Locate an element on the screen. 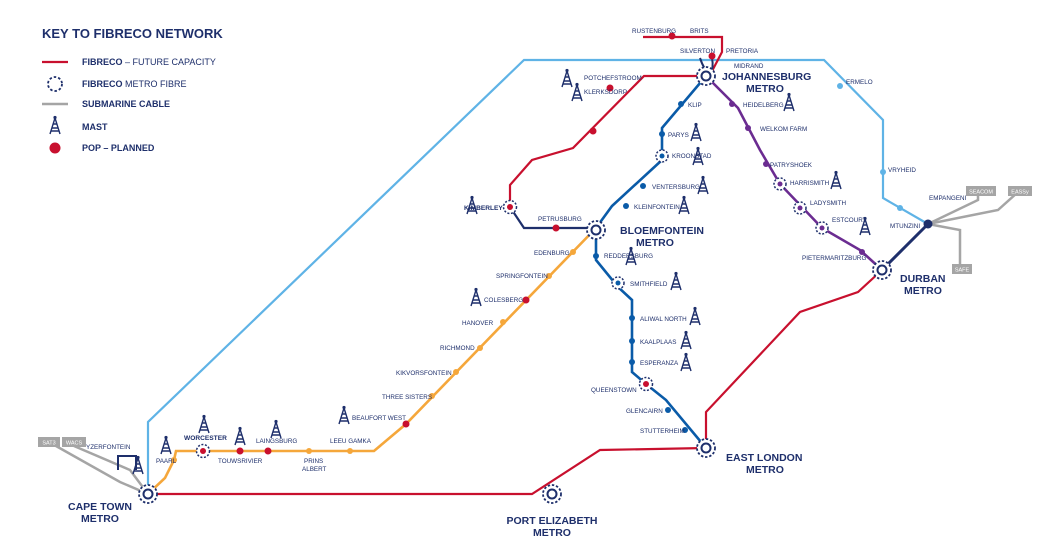  node-kikvorsfontein is located at coordinates (456, 372).